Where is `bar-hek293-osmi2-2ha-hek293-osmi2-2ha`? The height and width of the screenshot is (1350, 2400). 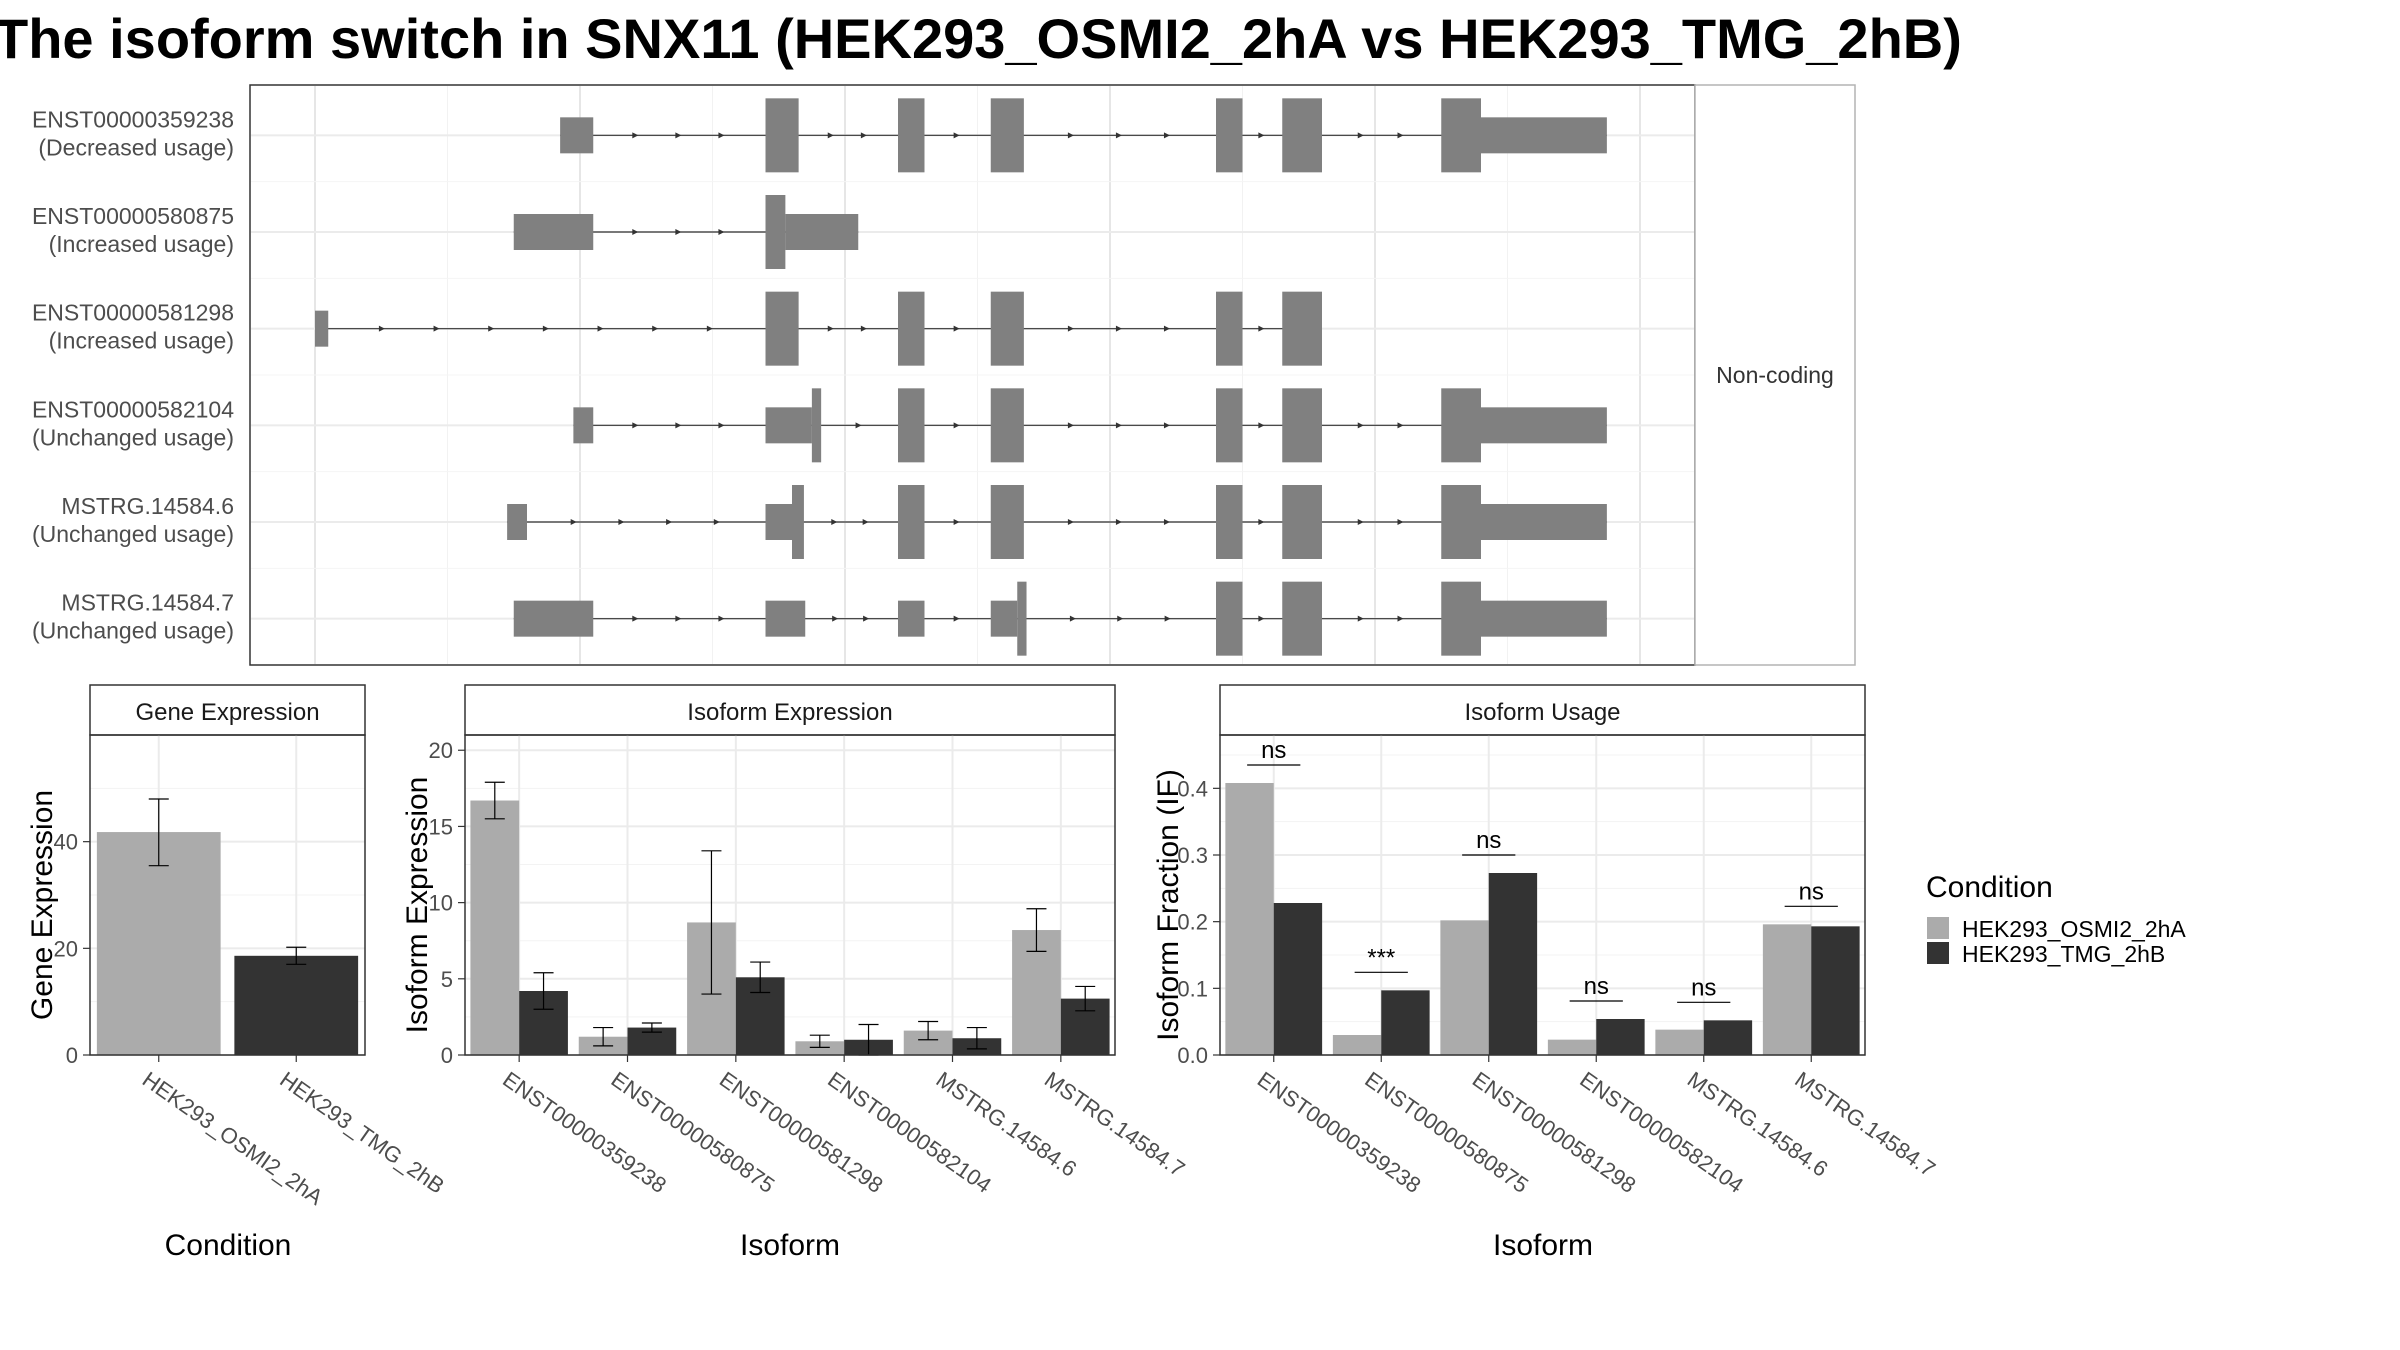
bar-hek293-osmi2-2ha-hek293-osmi2-2ha is located at coordinates (158, 943).